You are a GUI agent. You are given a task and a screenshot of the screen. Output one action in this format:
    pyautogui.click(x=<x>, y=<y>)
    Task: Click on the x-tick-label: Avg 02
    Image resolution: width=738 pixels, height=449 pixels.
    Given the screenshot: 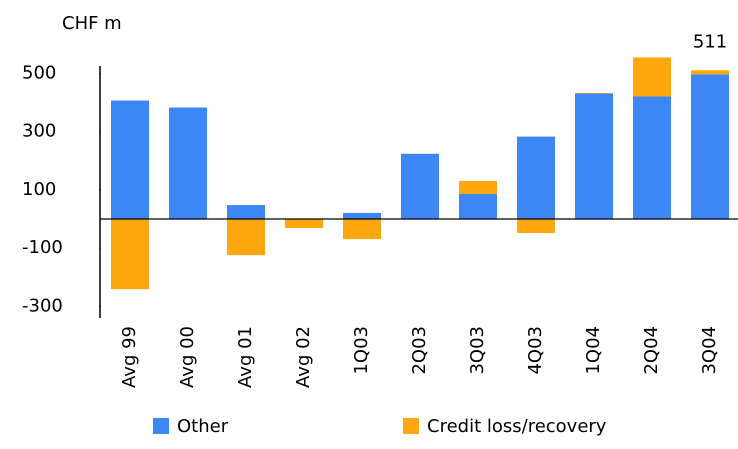 What is the action you would take?
    pyautogui.click(x=303, y=357)
    